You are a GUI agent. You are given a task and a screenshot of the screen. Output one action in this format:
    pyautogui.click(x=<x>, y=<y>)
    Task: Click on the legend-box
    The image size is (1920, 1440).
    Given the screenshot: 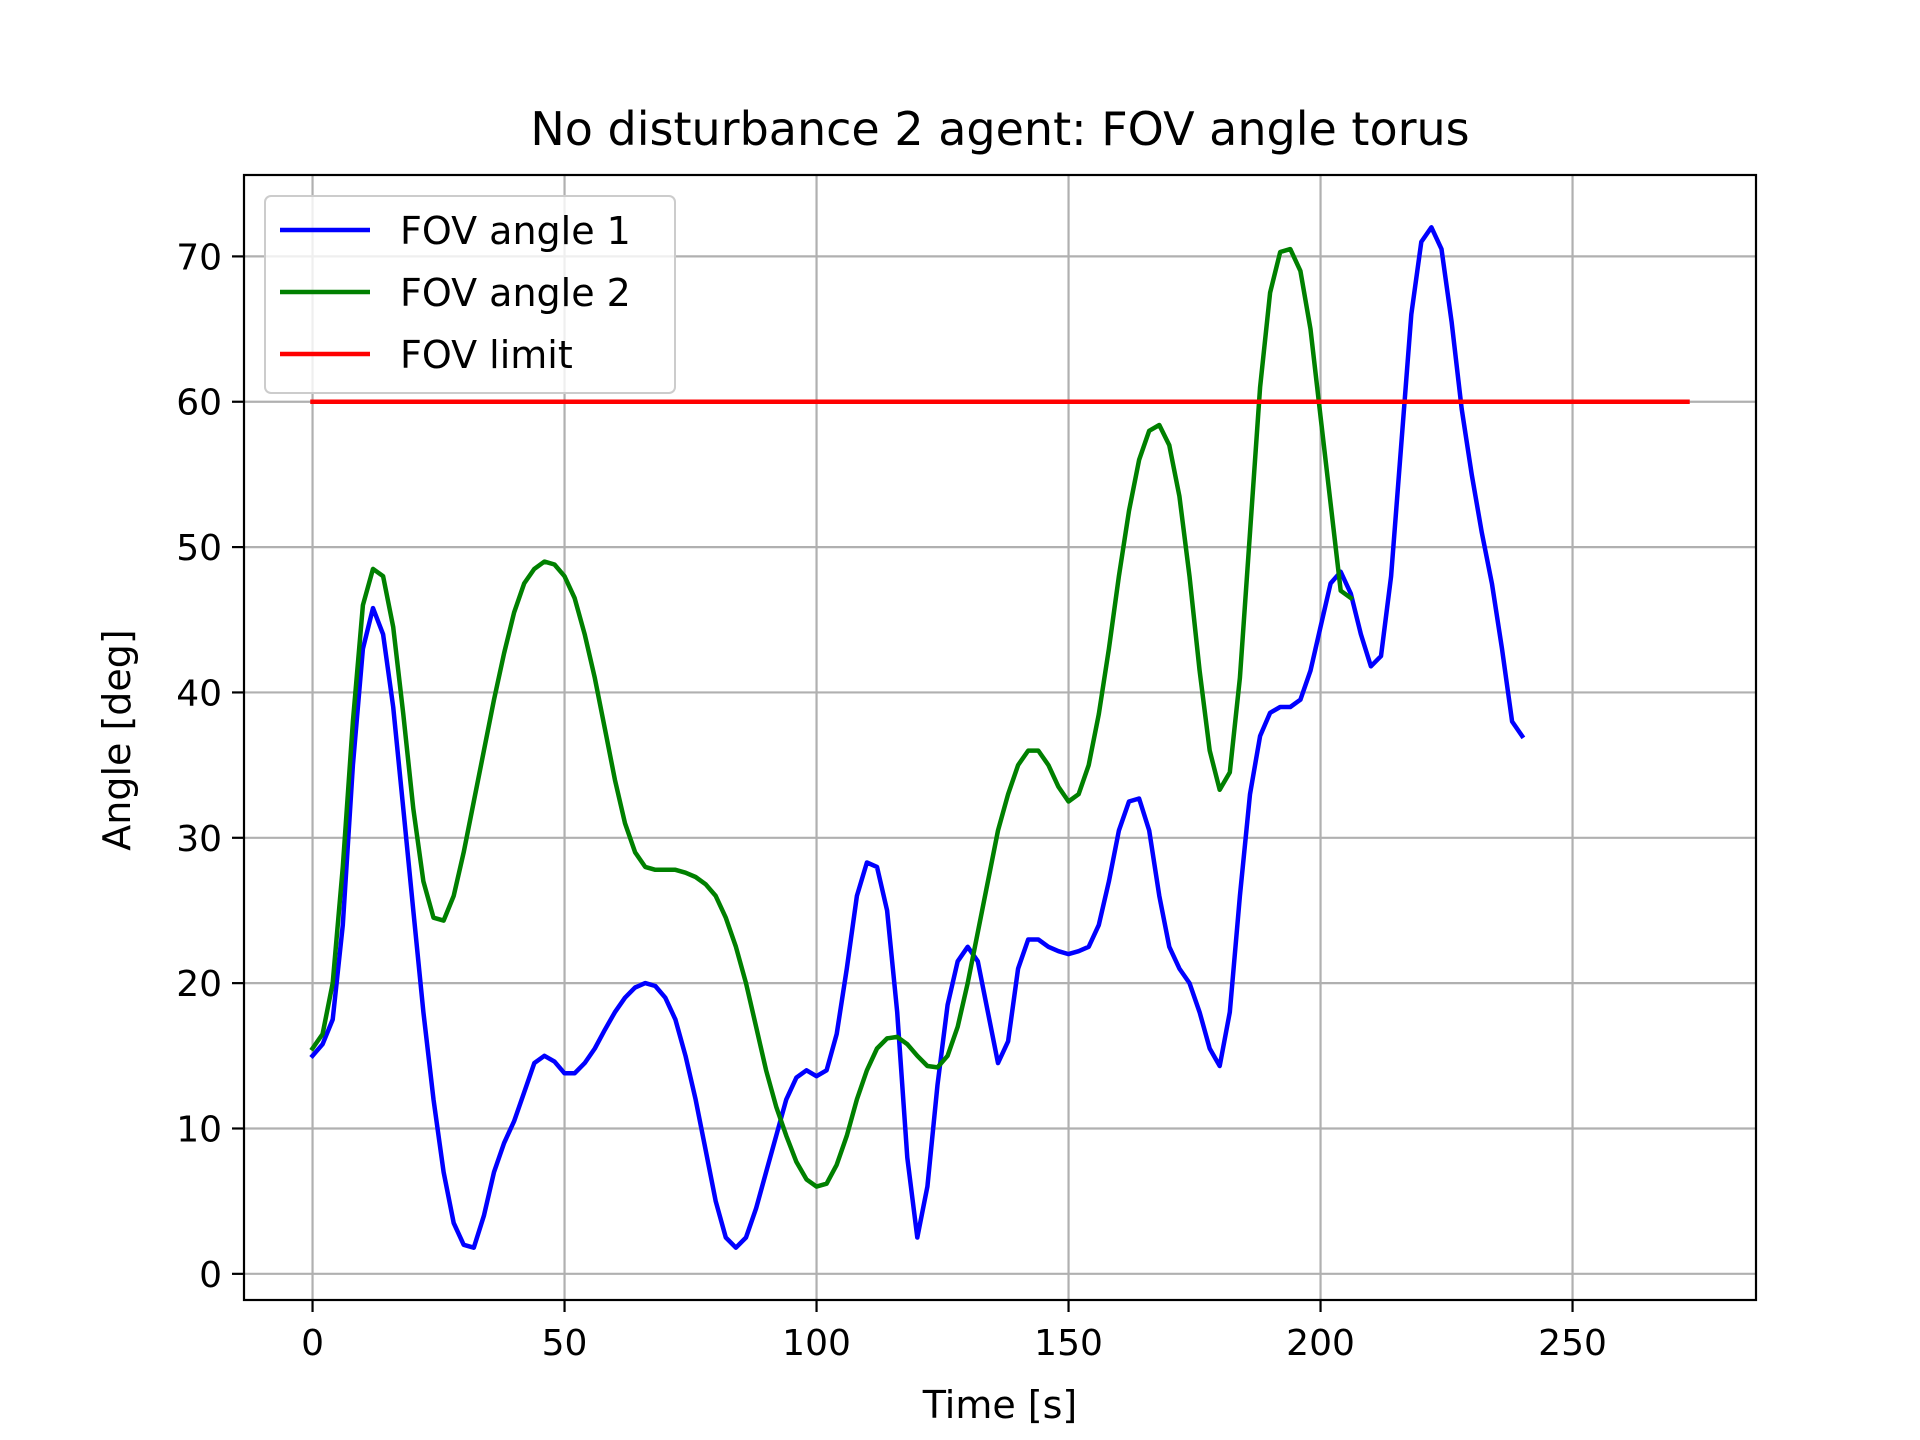 What is the action you would take?
    pyautogui.click(x=470, y=294)
    